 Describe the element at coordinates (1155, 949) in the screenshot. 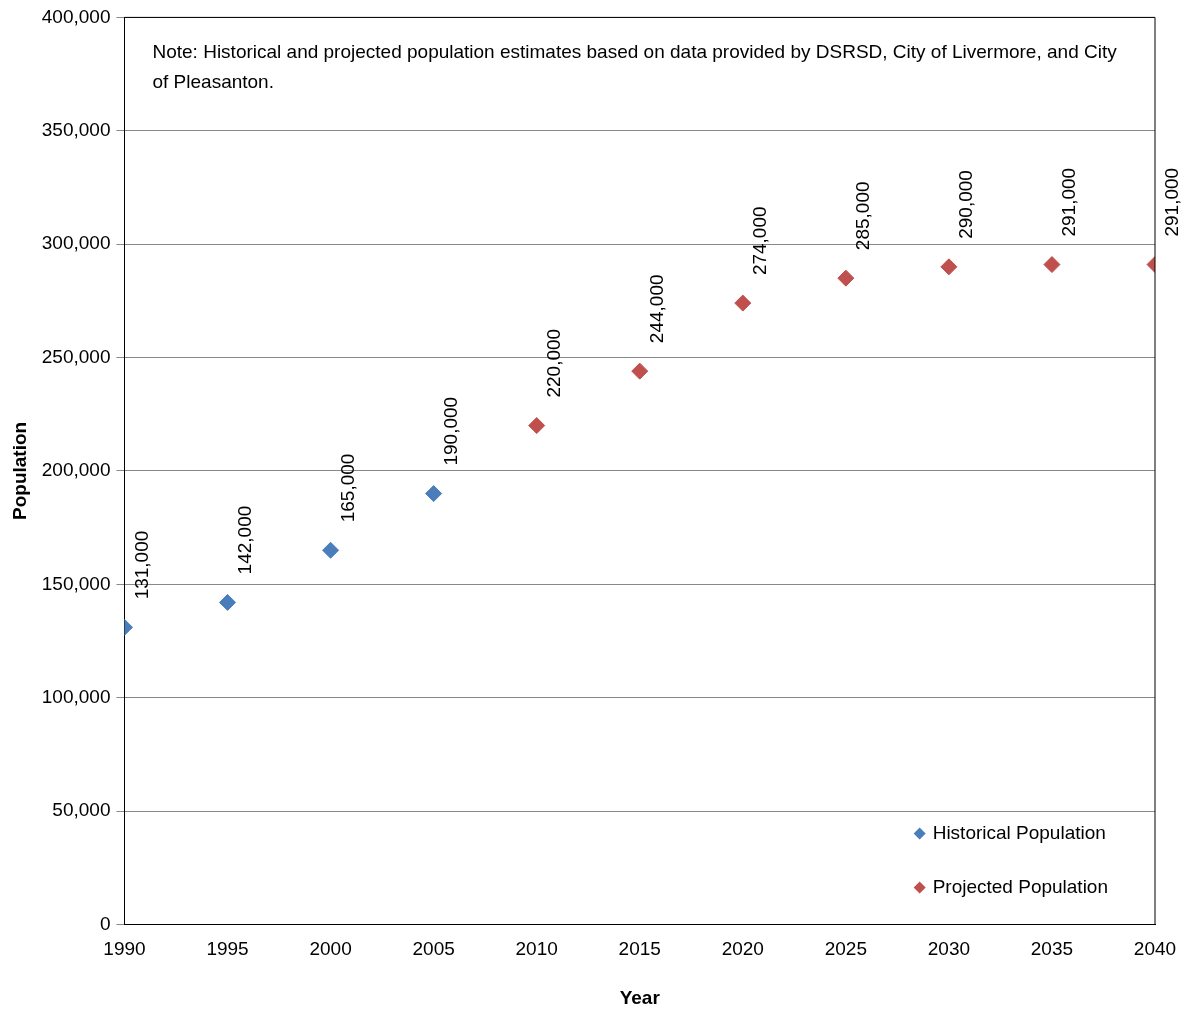

I see `x-tick-label: 2040` at that location.